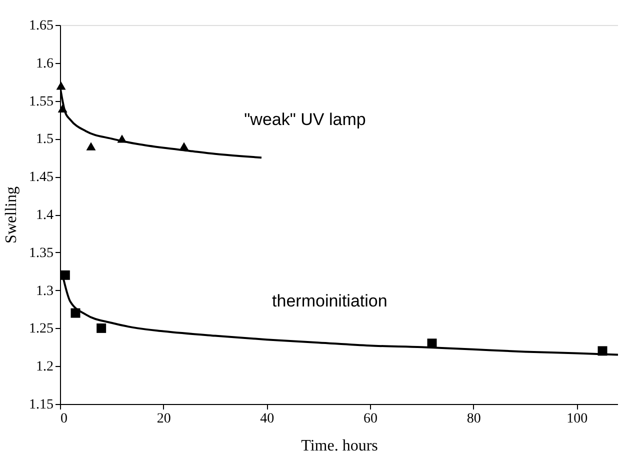  Describe the element at coordinates (41, 178) in the screenshot. I see `y-tick-label: 1.45` at that location.